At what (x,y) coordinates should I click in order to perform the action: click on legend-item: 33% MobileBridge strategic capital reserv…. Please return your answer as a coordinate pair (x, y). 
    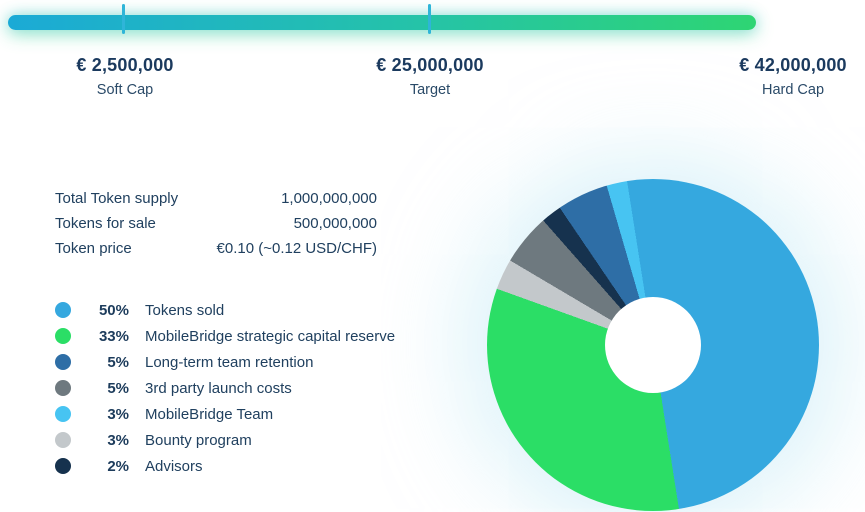
    Looking at the image, I should click on (225, 336).